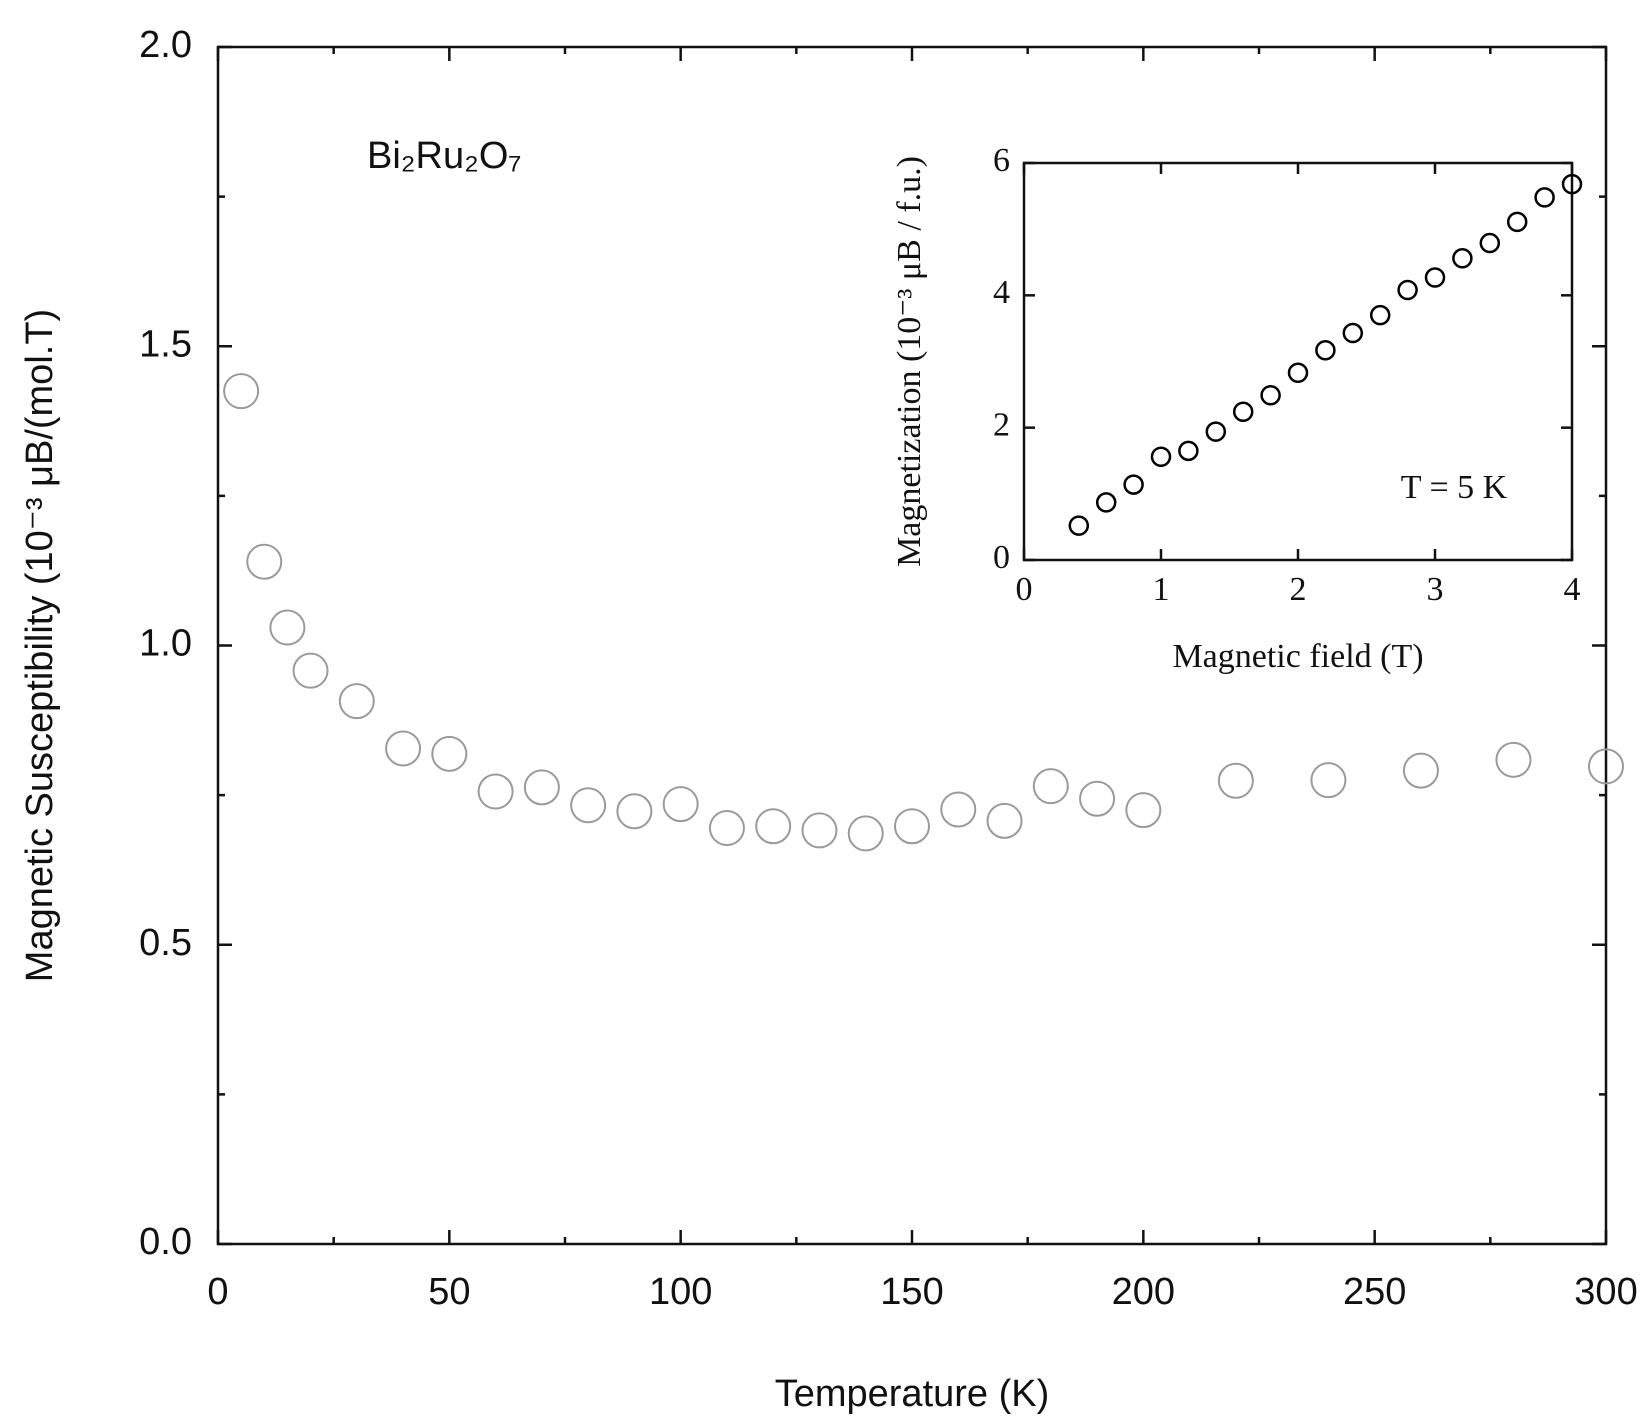  What do you see at coordinates (680, 1292) in the screenshot?
I see `x-tick-label: 100` at bounding box center [680, 1292].